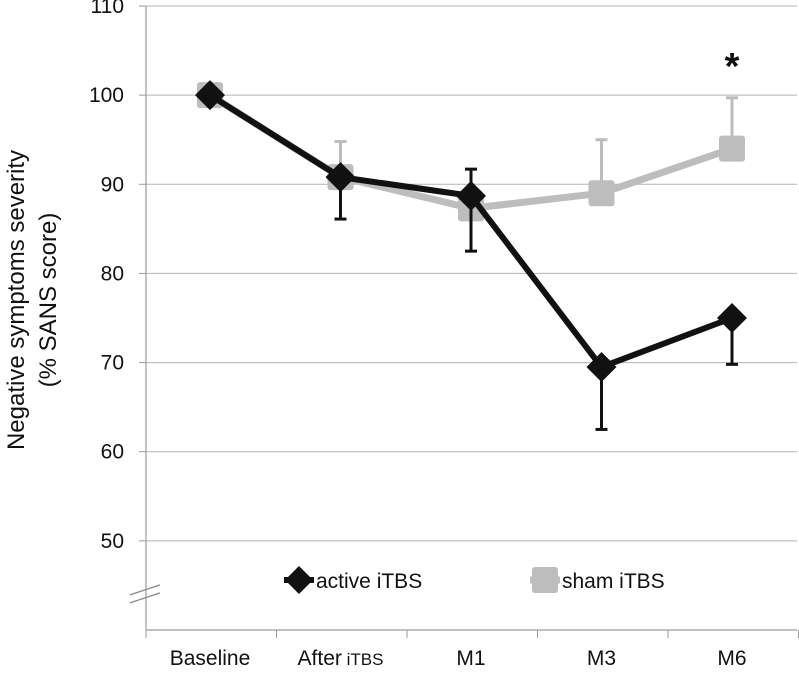 The width and height of the screenshot is (799, 673). What do you see at coordinates (320, 658) in the screenshot?
I see `x-tick-label-text: After` at bounding box center [320, 658].